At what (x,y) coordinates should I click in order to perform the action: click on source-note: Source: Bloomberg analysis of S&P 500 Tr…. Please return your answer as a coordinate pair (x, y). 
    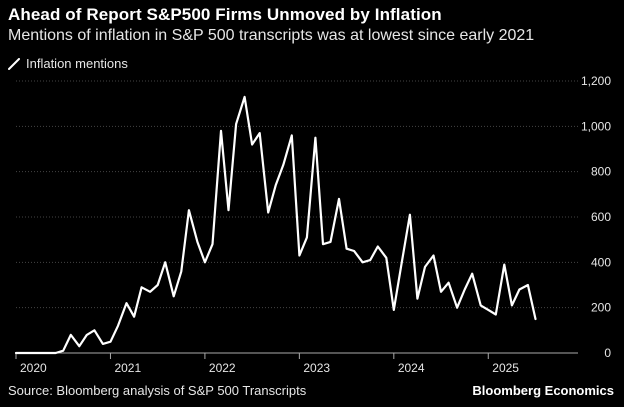
    Looking at the image, I should click on (157, 390).